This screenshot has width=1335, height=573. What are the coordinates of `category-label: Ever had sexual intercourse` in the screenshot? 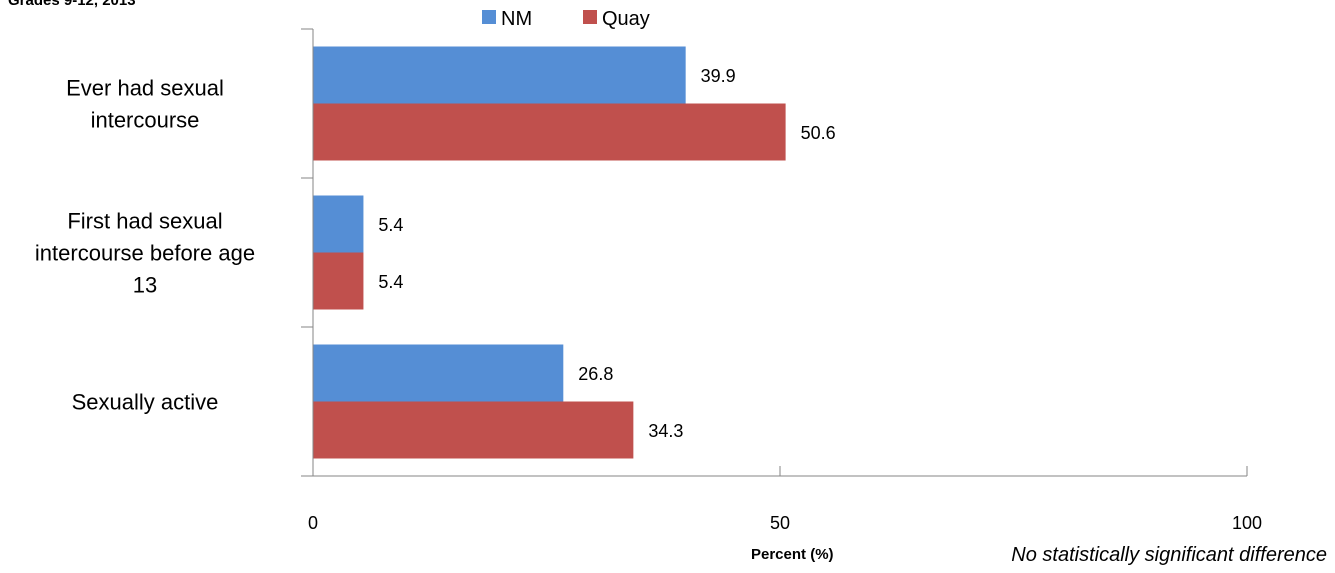 It's located at (145, 104).